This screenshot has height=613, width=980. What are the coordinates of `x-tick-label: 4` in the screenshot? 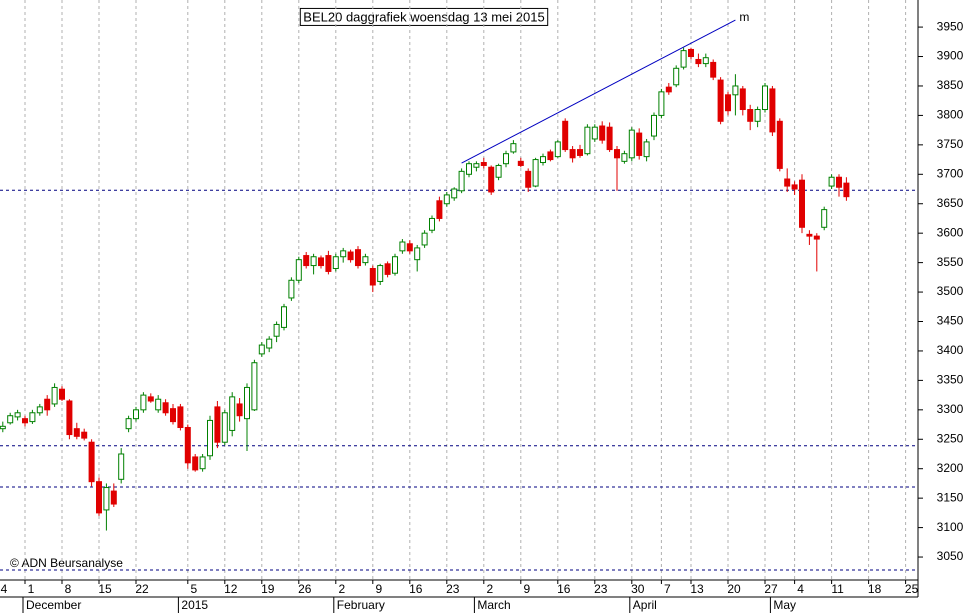 It's located at (4, 589).